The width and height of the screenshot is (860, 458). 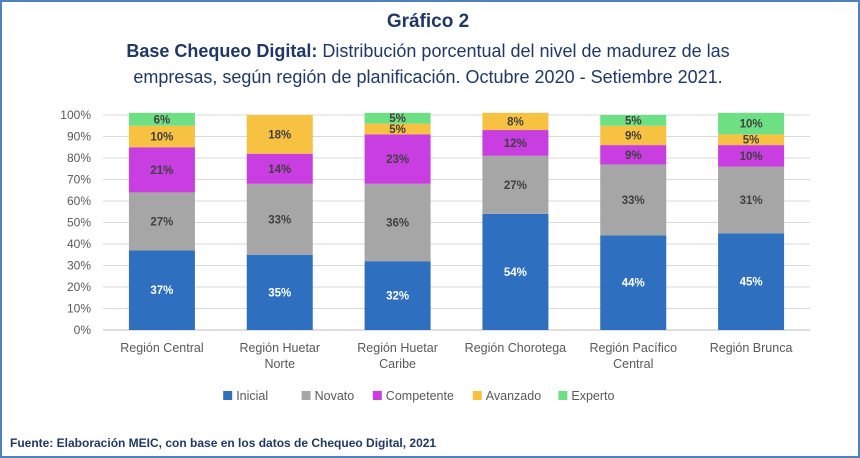 I want to click on subtitle-bold: Base Chequeo Digital:, so click(x=222, y=51).